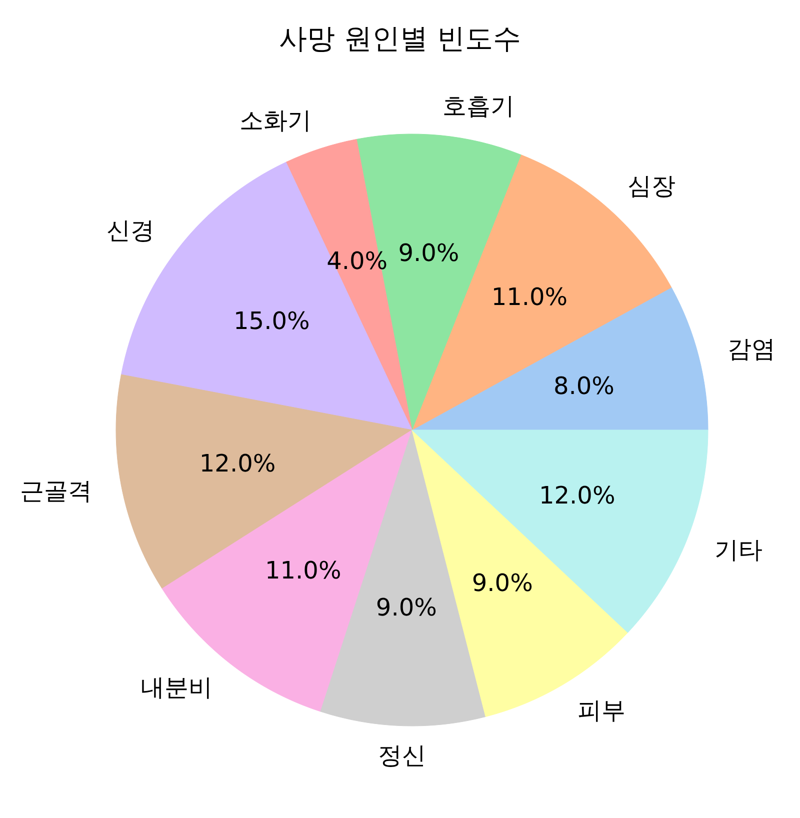  I want to click on data-label: 15.0%, so click(272, 321).